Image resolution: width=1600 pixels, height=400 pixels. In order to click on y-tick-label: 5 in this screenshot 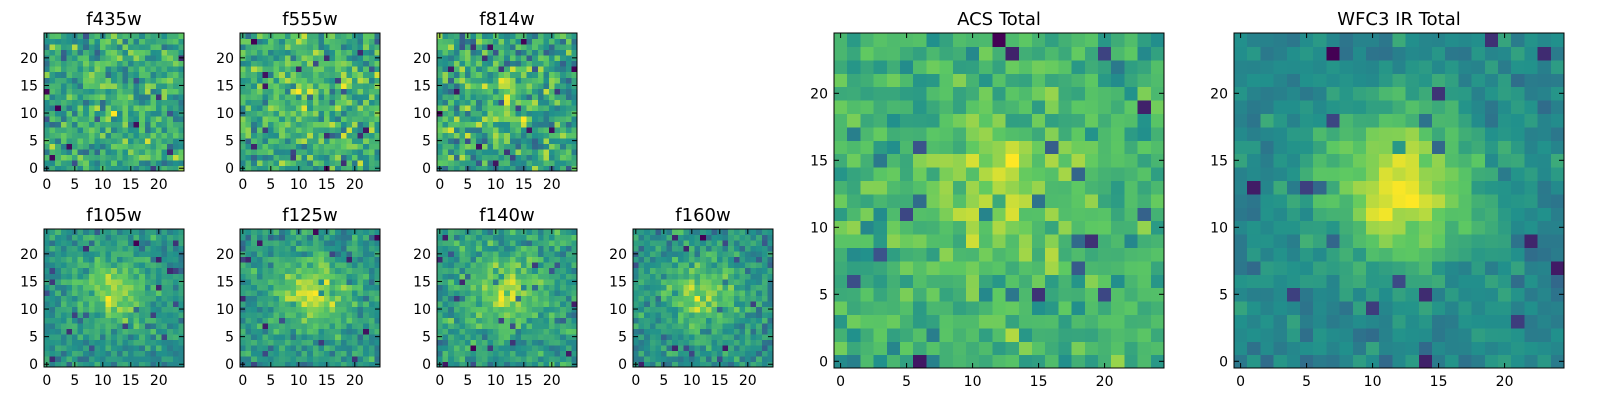, I will do `click(229, 338)`.